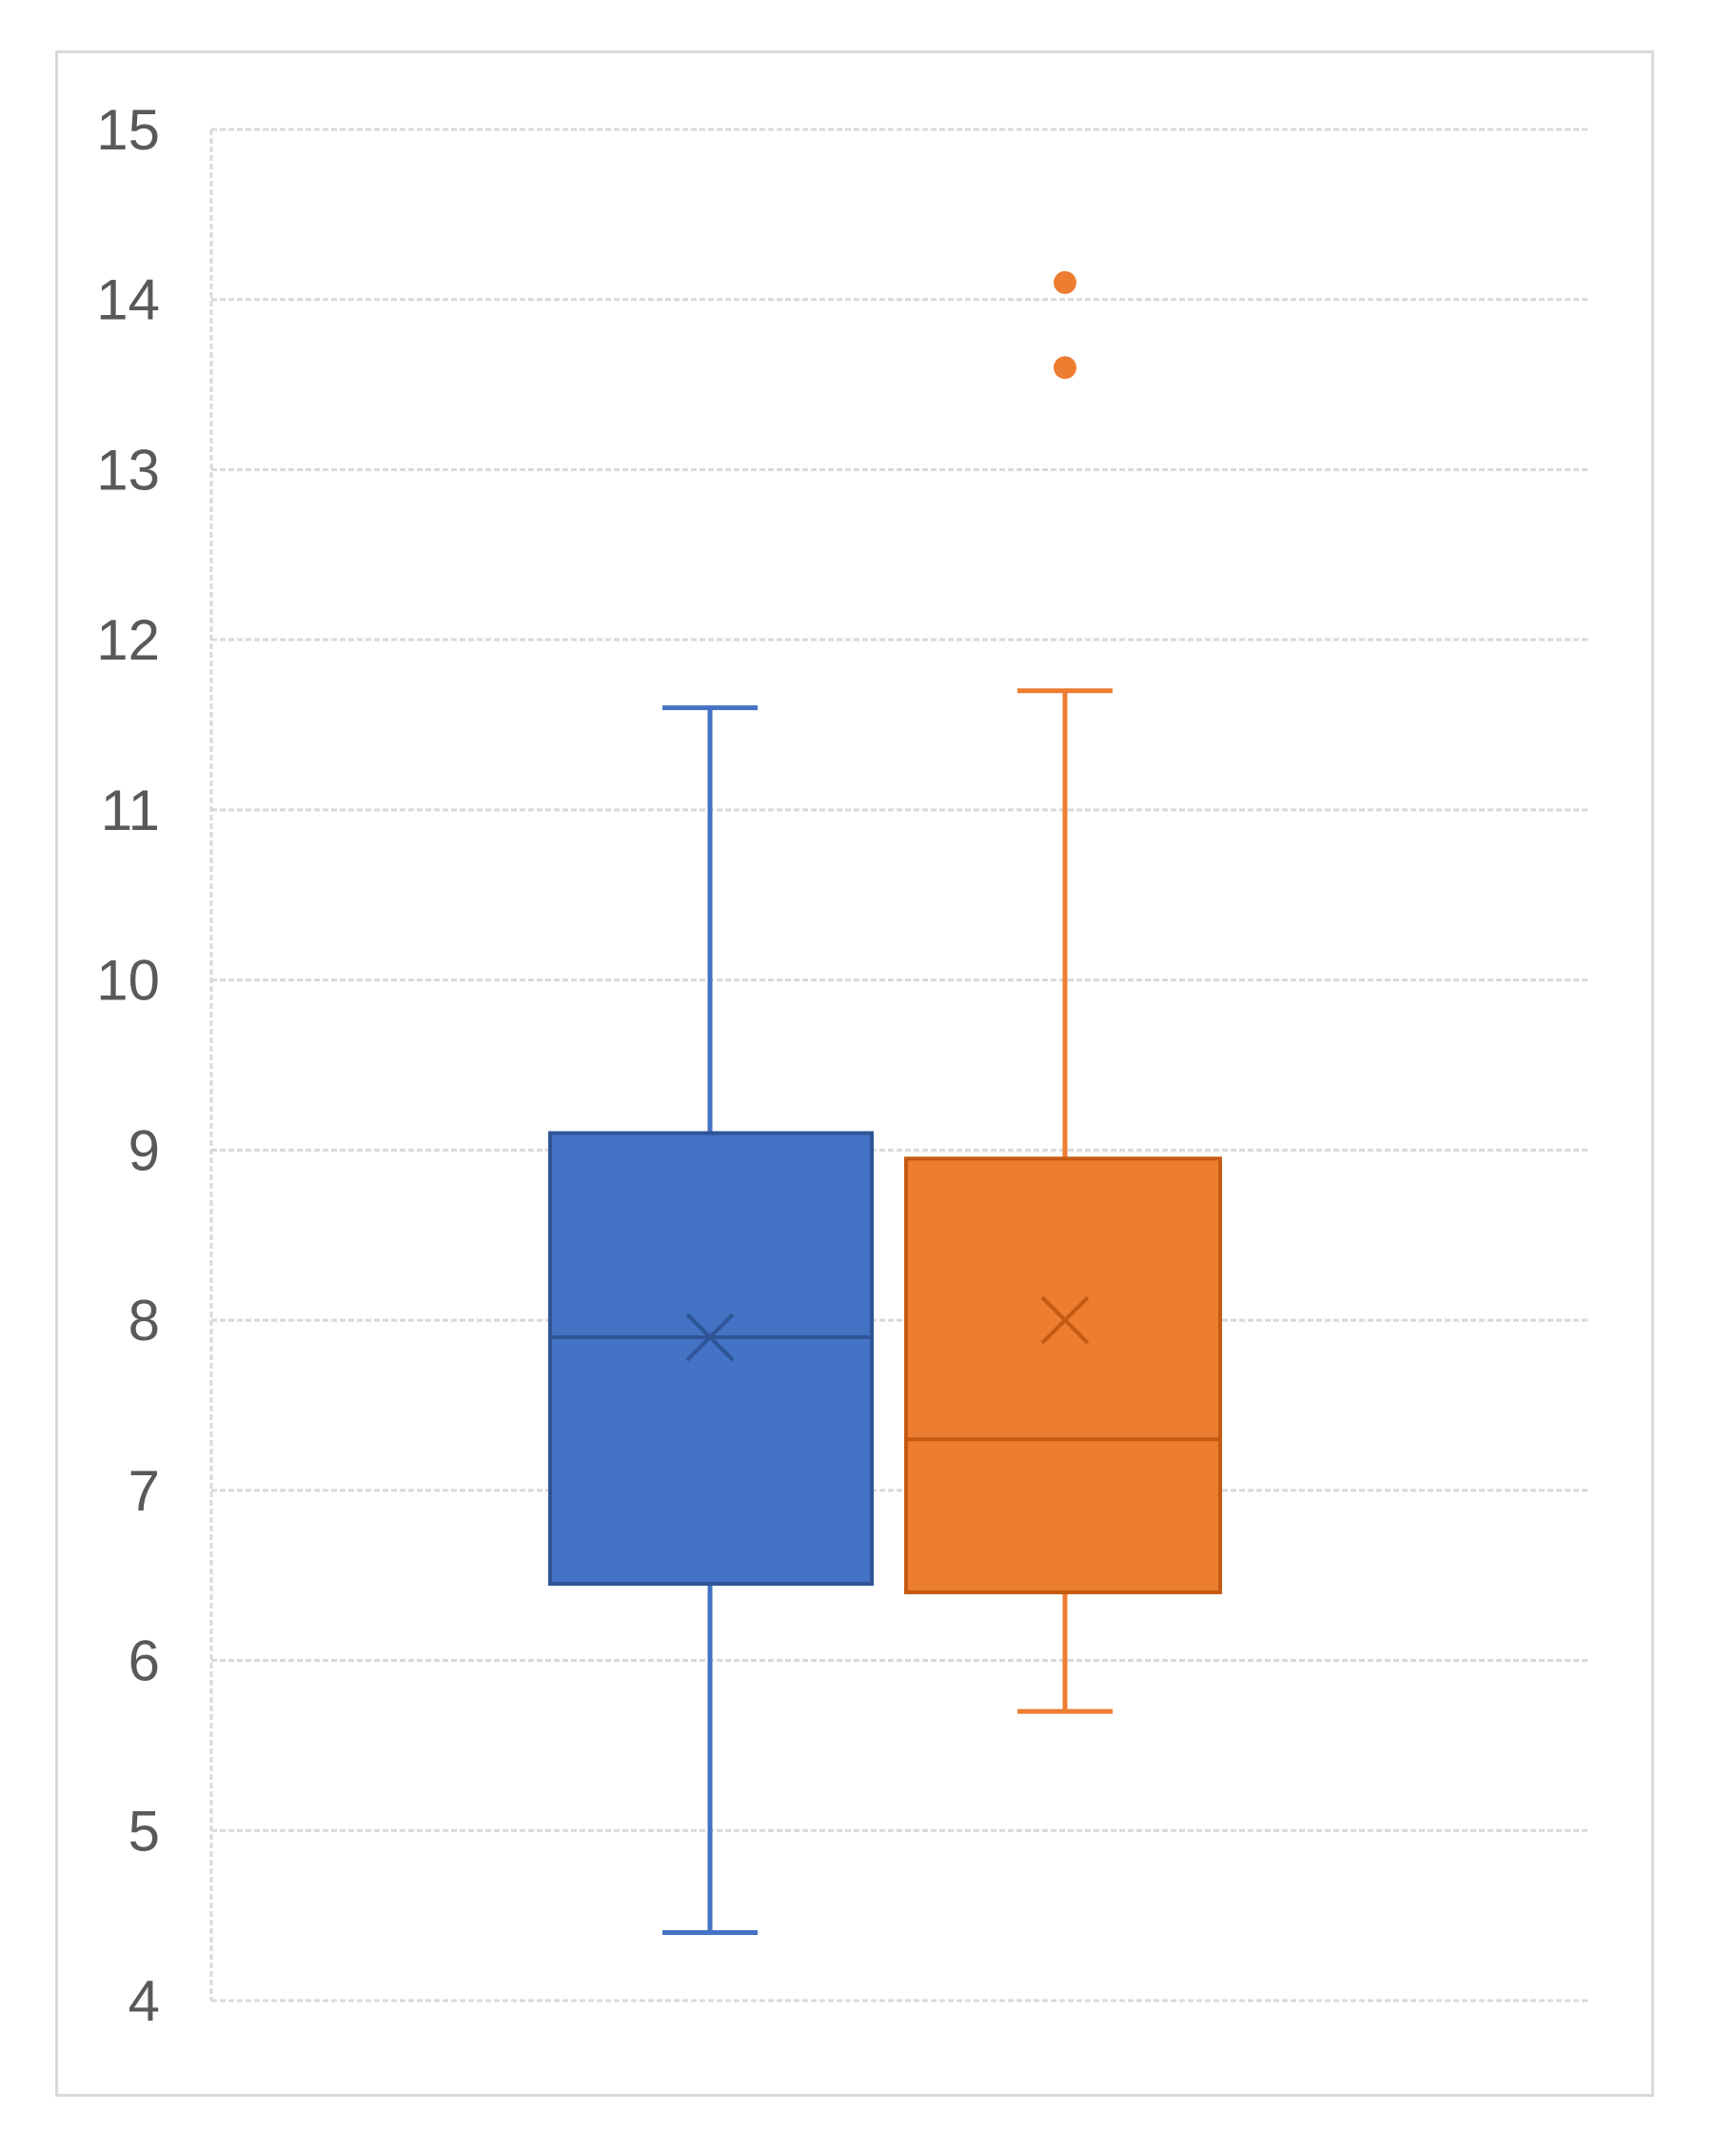 This screenshot has height=2151, width=1736. What do you see at coordinates (130, 810) in the screenshot?
I see `y-tick-label: 11` at bounding box center [130, 810].